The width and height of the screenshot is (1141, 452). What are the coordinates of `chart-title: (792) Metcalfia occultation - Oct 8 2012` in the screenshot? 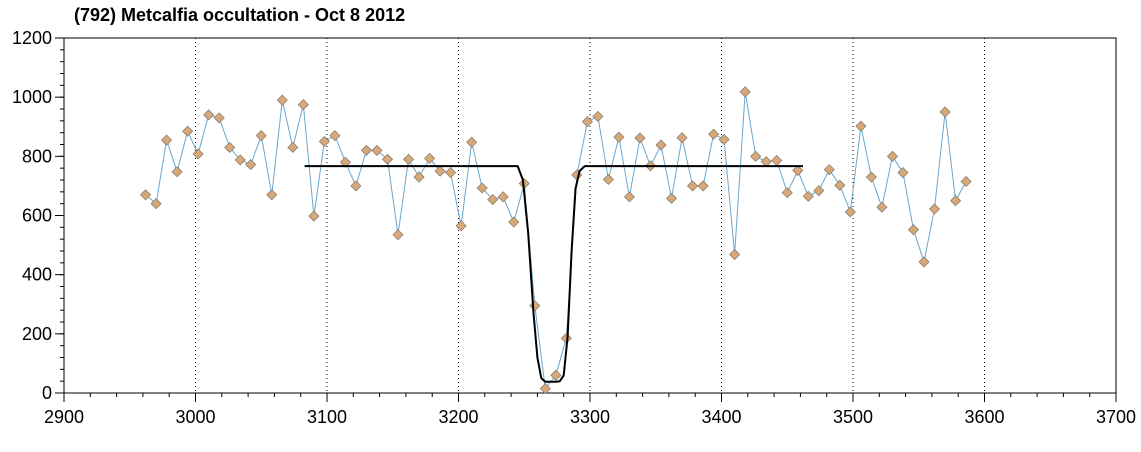 It's located at (240, 15).